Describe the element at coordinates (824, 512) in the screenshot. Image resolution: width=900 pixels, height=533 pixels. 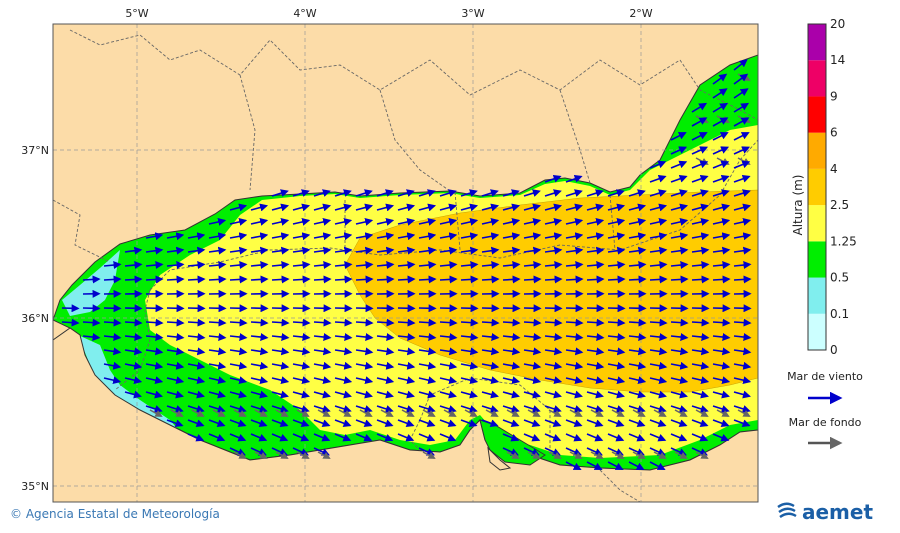
I see `aemet-logo: aemet` at that location.